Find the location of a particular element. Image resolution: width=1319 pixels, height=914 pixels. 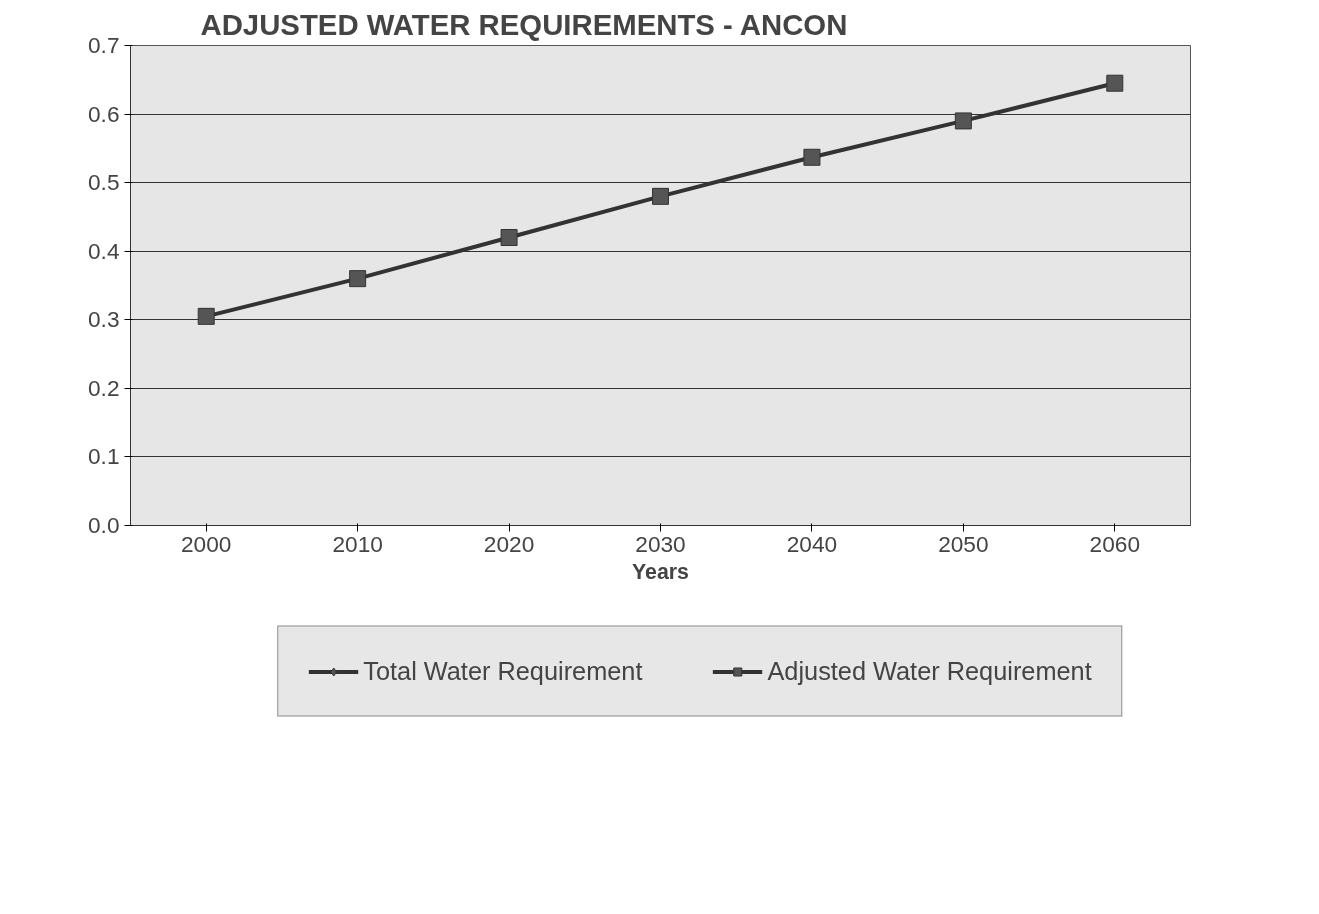

x-axis-title: Years is located at coordinates (660, 571).